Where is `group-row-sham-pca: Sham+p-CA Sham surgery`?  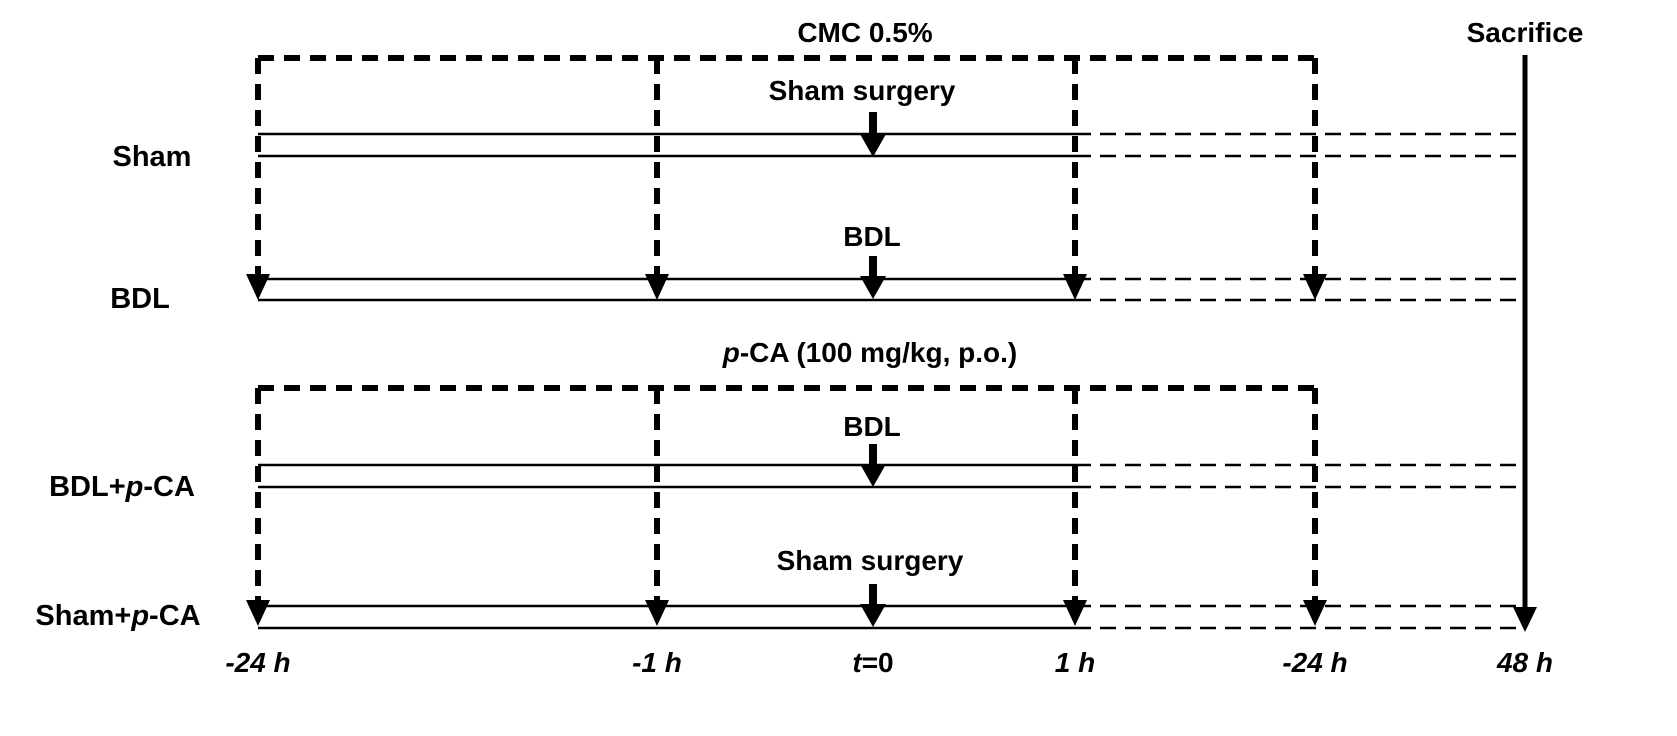
group-row-sham-pca: Sham+p-CA Sham surgery is located at coordinates (780, 588).